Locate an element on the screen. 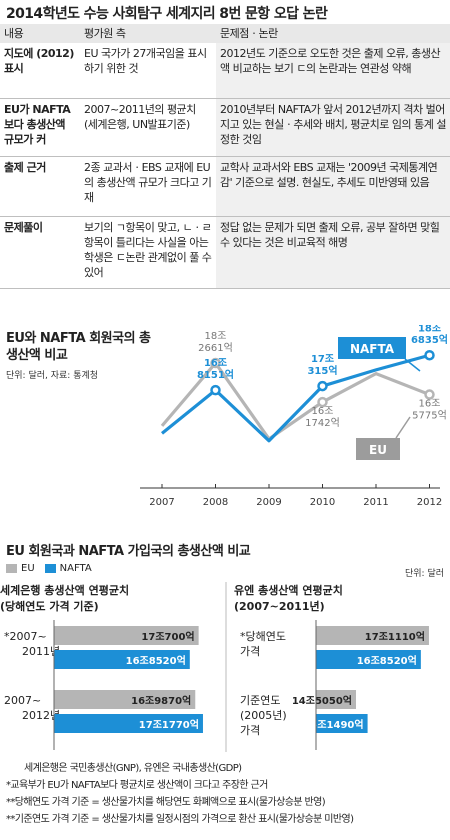 This screenshot has height=840, width=450. table-header-row: 내용 평가원 측 문제점ㆍ논란 is located at coordinates (225, 33).